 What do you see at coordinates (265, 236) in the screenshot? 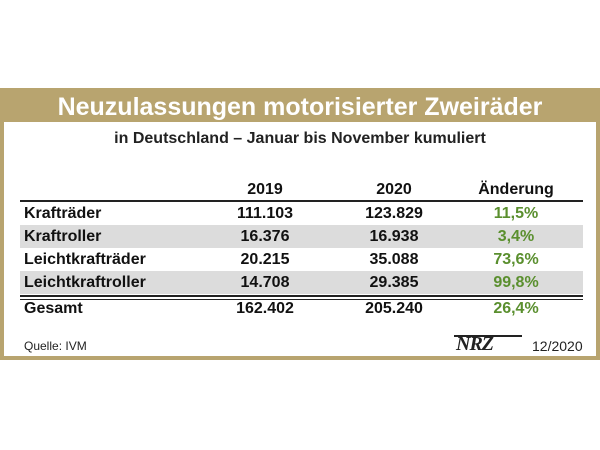
I see `table-cell: 16.376` at bounding box center [265, 236].